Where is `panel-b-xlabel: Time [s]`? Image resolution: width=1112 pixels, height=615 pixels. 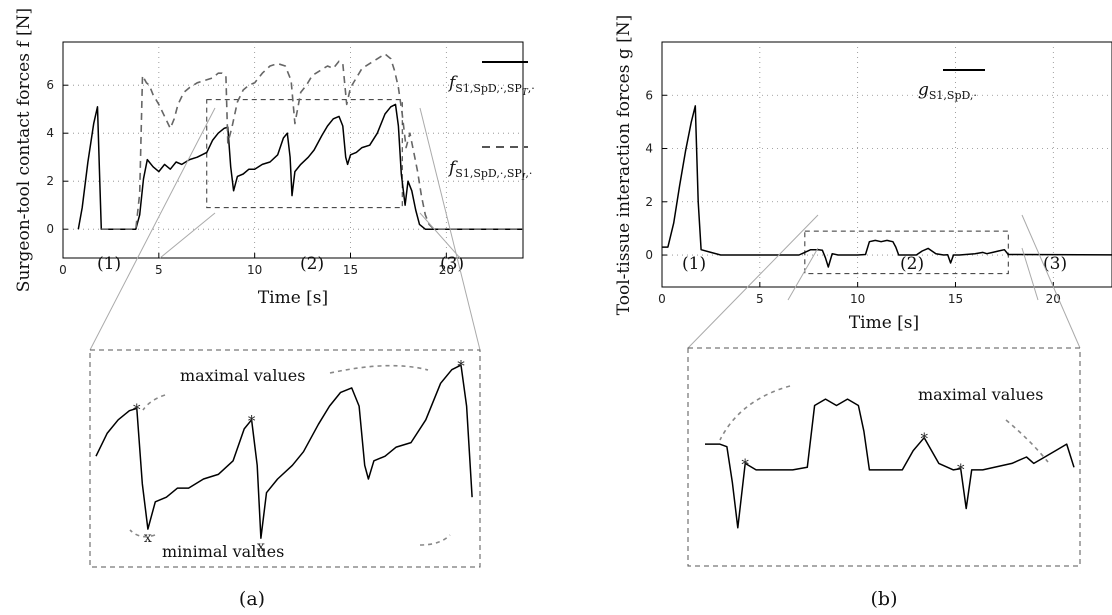 panel-b-xlabel: Time [s] is located at coordinates (884, 323).